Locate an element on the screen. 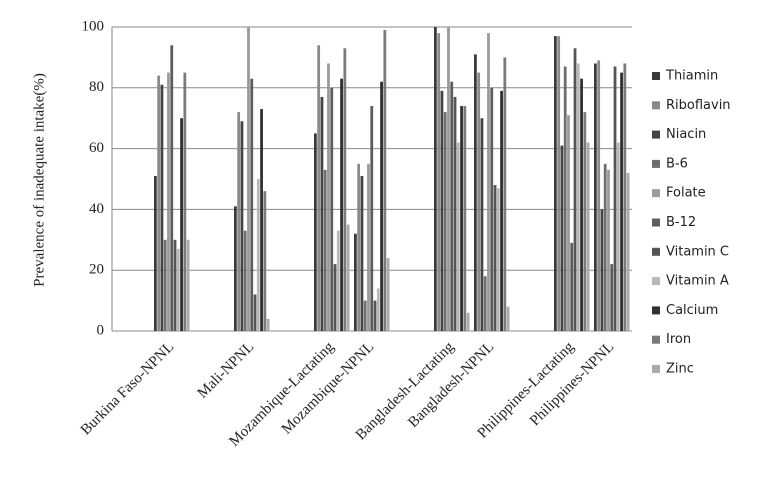 This screenshot has width=762, height=491. legend-label: B-6 is located at coordinates (677, 163).